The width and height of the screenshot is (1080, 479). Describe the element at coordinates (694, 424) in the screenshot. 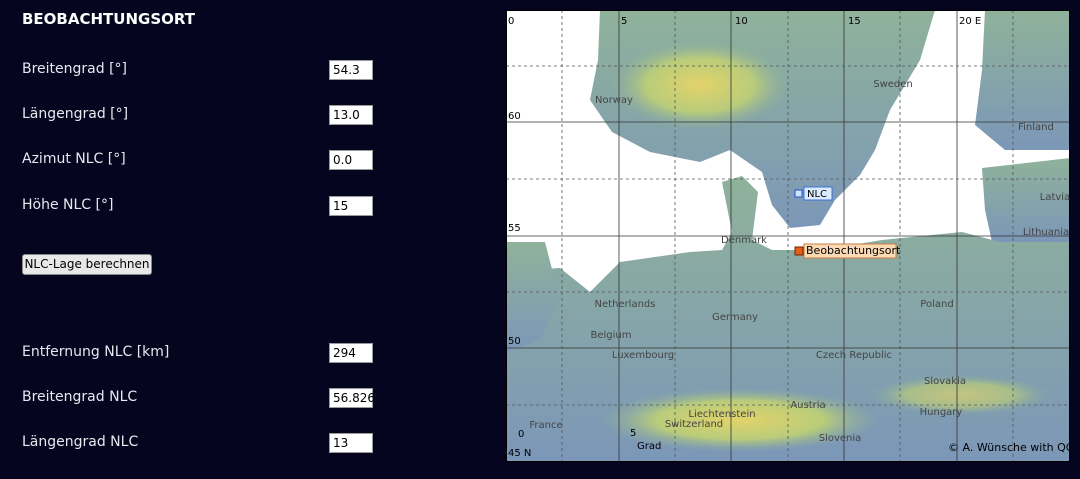

I see `country-label: Switzerland` at that location.